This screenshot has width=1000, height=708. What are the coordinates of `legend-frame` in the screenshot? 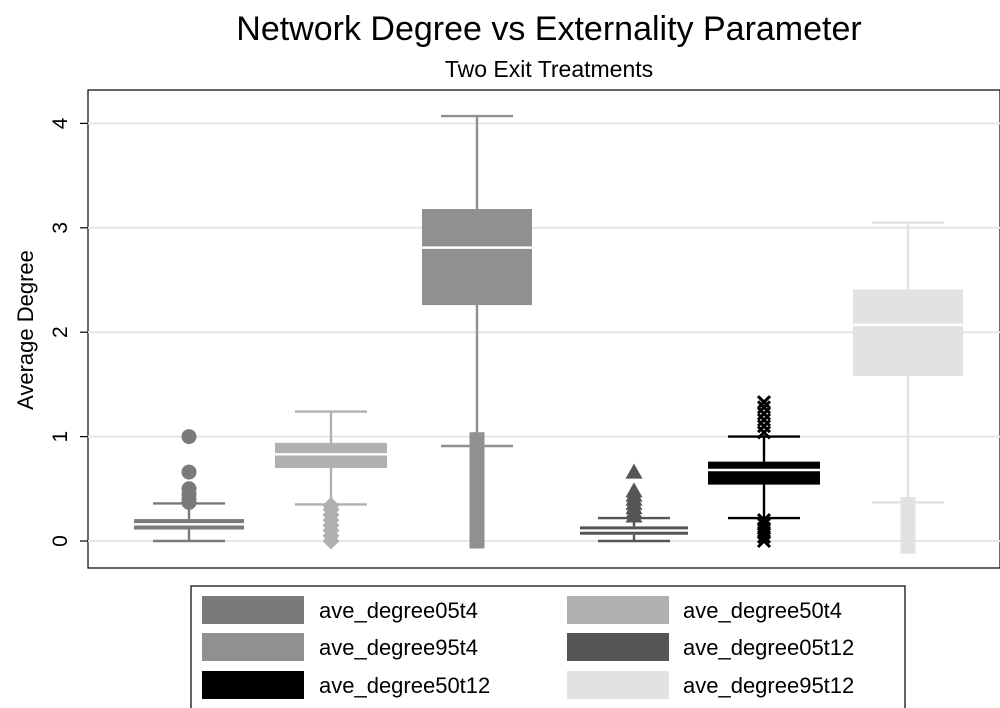 It's located at (548, 646).